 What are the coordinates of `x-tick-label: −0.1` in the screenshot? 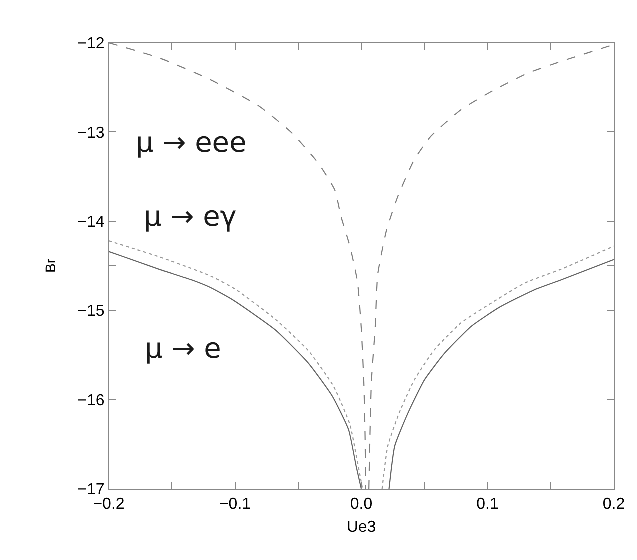 It's located at (235, 505).